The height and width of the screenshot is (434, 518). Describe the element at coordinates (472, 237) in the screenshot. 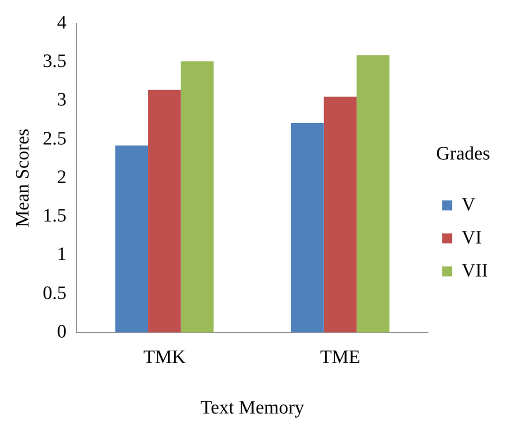

I see `legend-label: VI` at that location.